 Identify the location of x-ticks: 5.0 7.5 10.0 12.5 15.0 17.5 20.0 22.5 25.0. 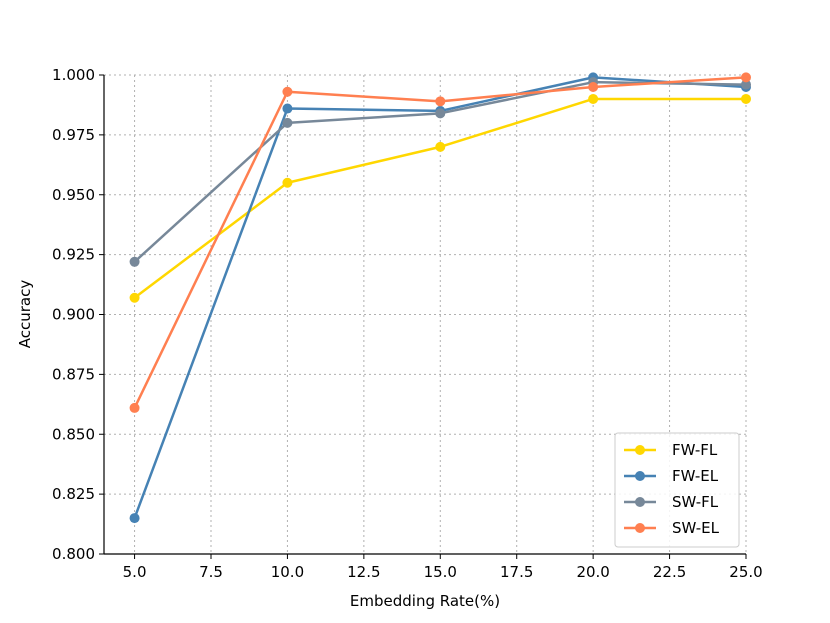
(443, 567).